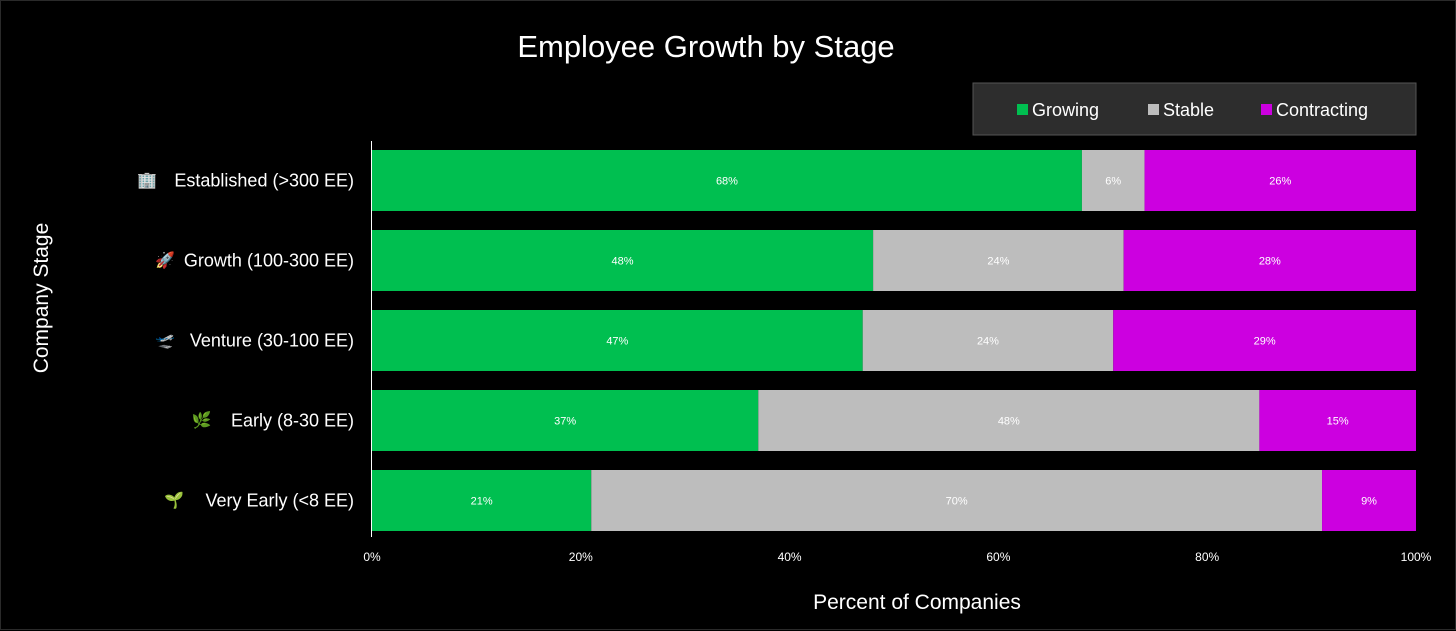 Image resolution: width=1456 pixels, height=631 pixels. What do you see at coordinates (1065, 110) in the screenshot?
I see `legend-label-growing: Growing` at bounding box center [1065, 110].